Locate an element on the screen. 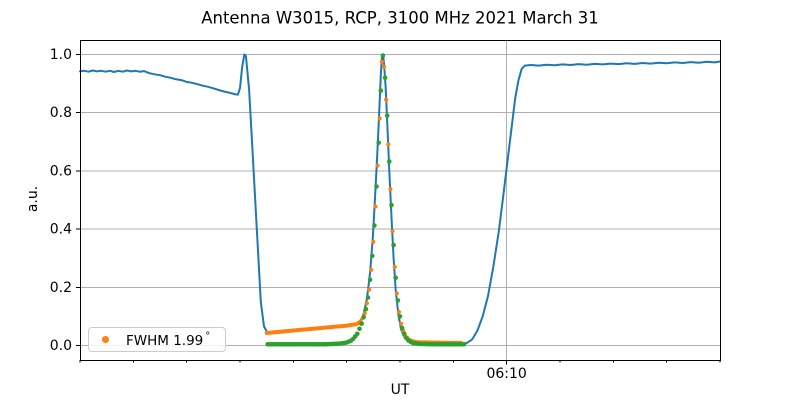 The width and height of the screenshot is (800, 400). degree-symbol: ° is located at coordinates (208, 336).